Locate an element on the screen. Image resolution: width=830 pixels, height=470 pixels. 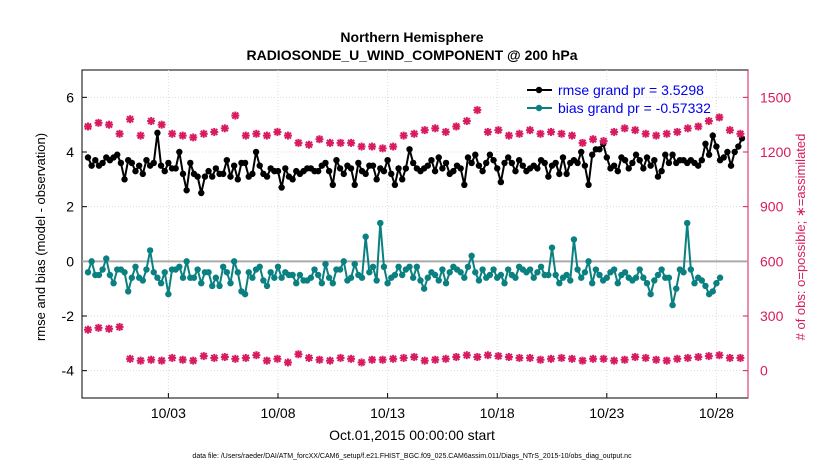
y-tick-label-left: -2 is located at coordinates (68, 316).